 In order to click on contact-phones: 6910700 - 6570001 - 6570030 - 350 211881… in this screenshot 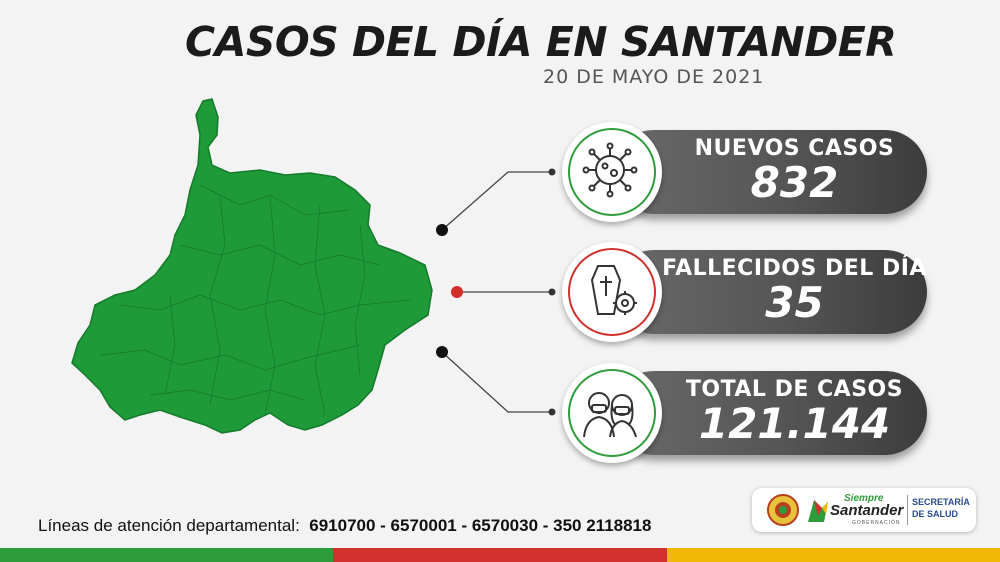, I will do `click(480, 525)`.